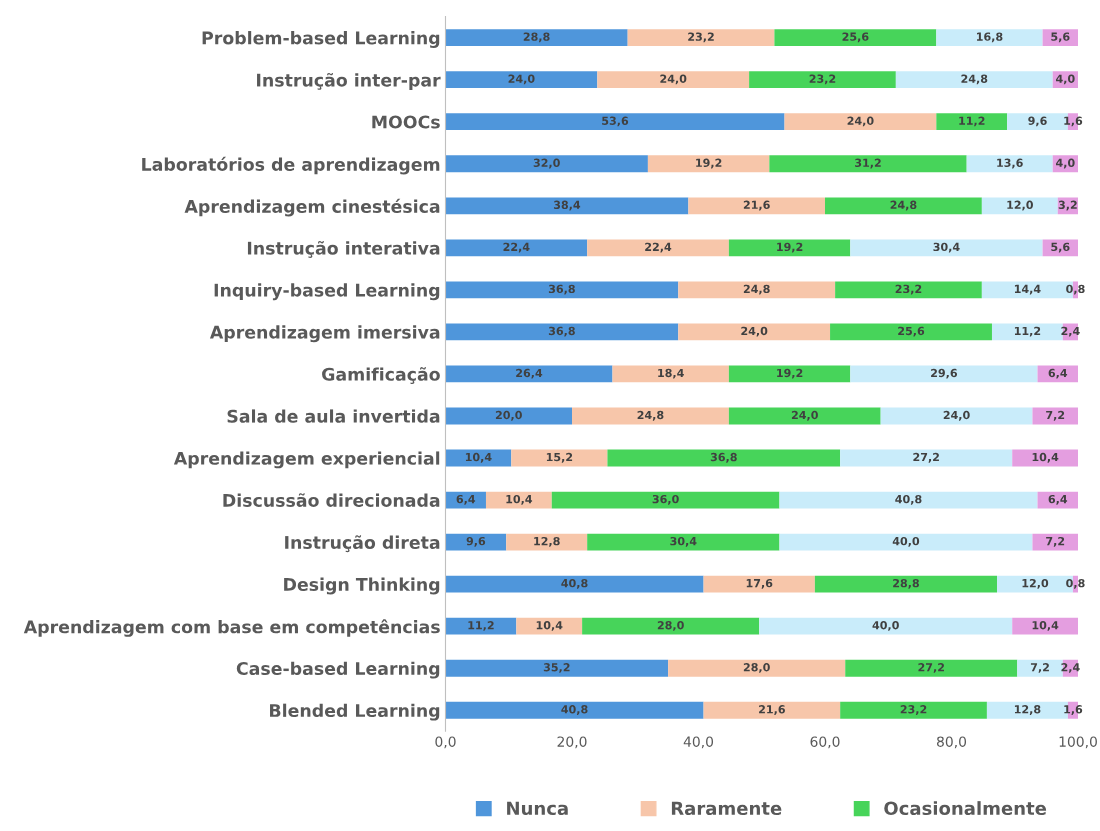  Describe the element at coordinates (445, 742) in the screenshot. I see `x-tick-label: 0,0` at that location.